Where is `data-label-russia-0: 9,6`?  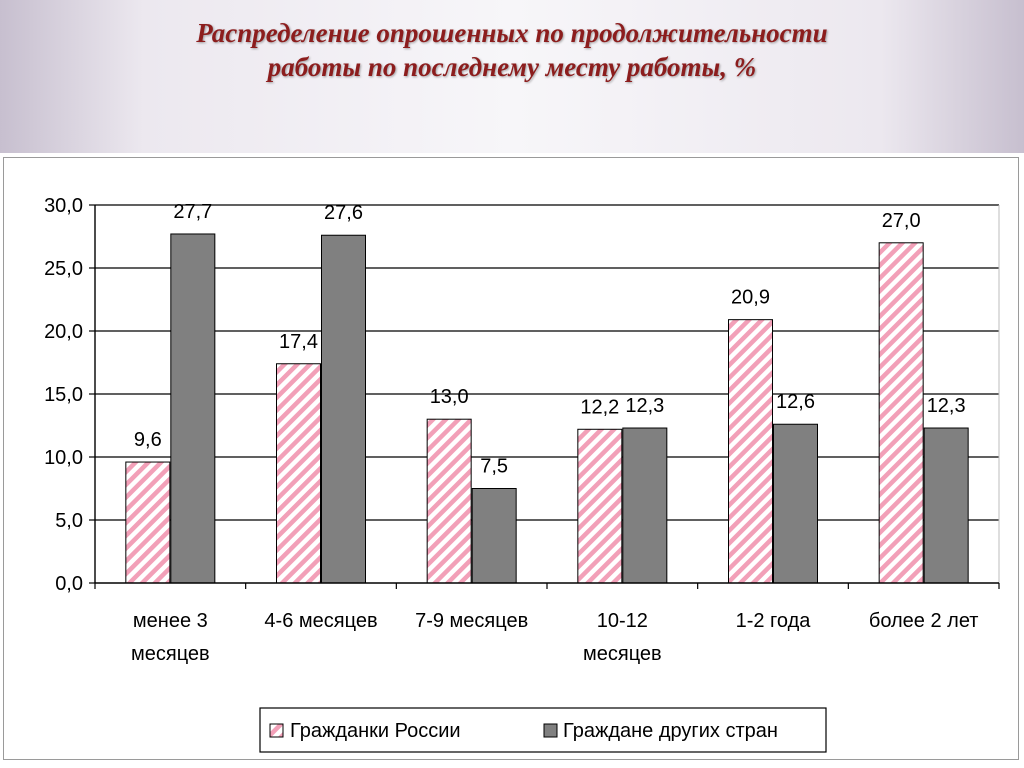 data-label-russia-0: 9,6 is located at coordinates (148, 440).